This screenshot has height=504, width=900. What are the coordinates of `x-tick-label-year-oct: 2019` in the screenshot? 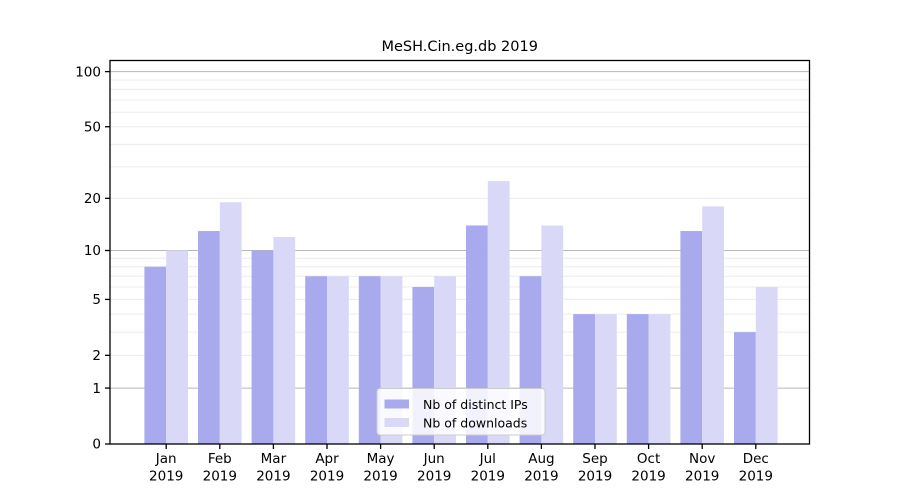 It's located at (648, 477).